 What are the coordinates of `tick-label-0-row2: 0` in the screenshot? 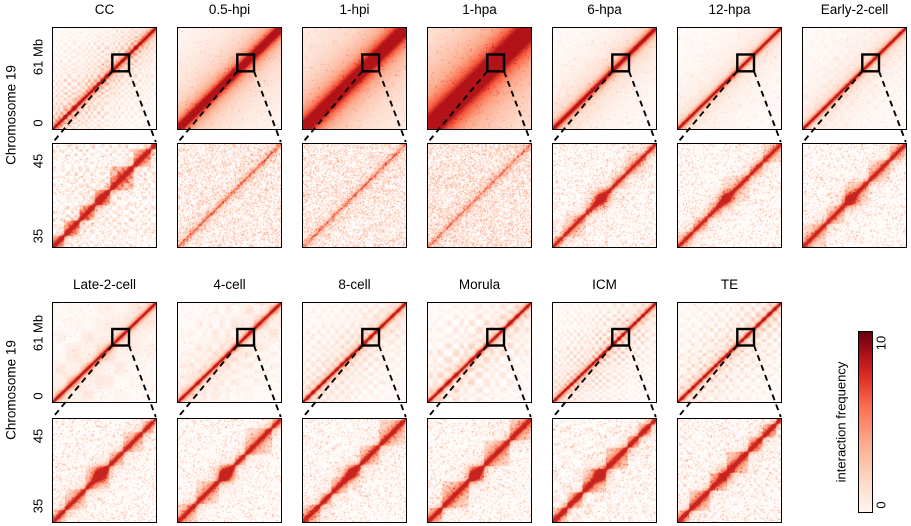 It's located at (38, 396).